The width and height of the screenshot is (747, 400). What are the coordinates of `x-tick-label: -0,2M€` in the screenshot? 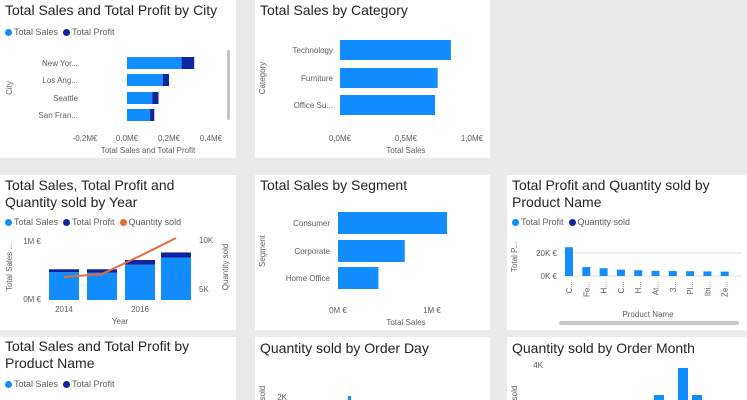 It's located at (85, 138).